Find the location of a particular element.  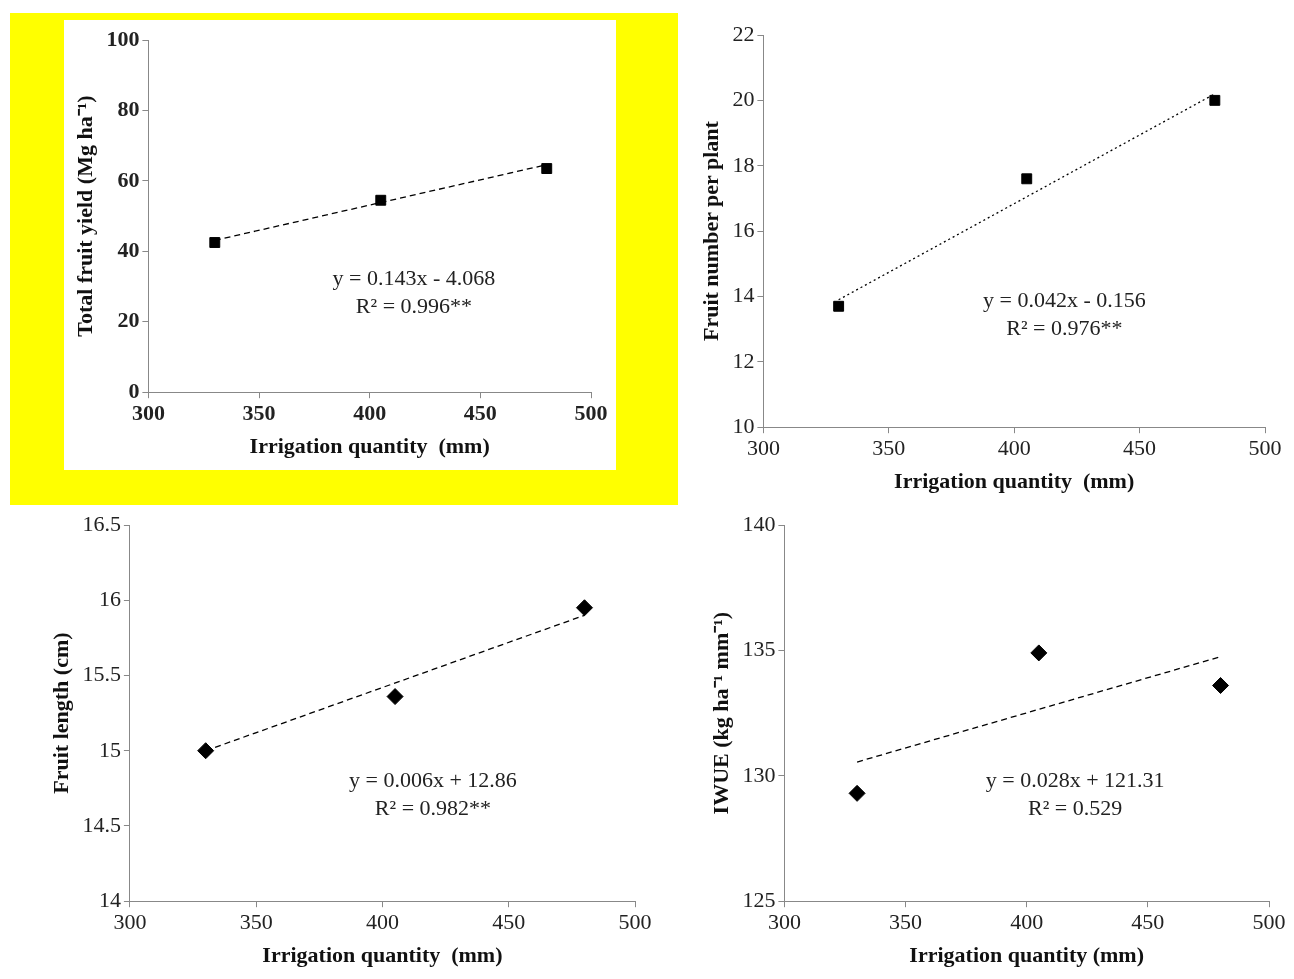

y-axis-title: Fruit number per plant is located at coordinates (710, 231).